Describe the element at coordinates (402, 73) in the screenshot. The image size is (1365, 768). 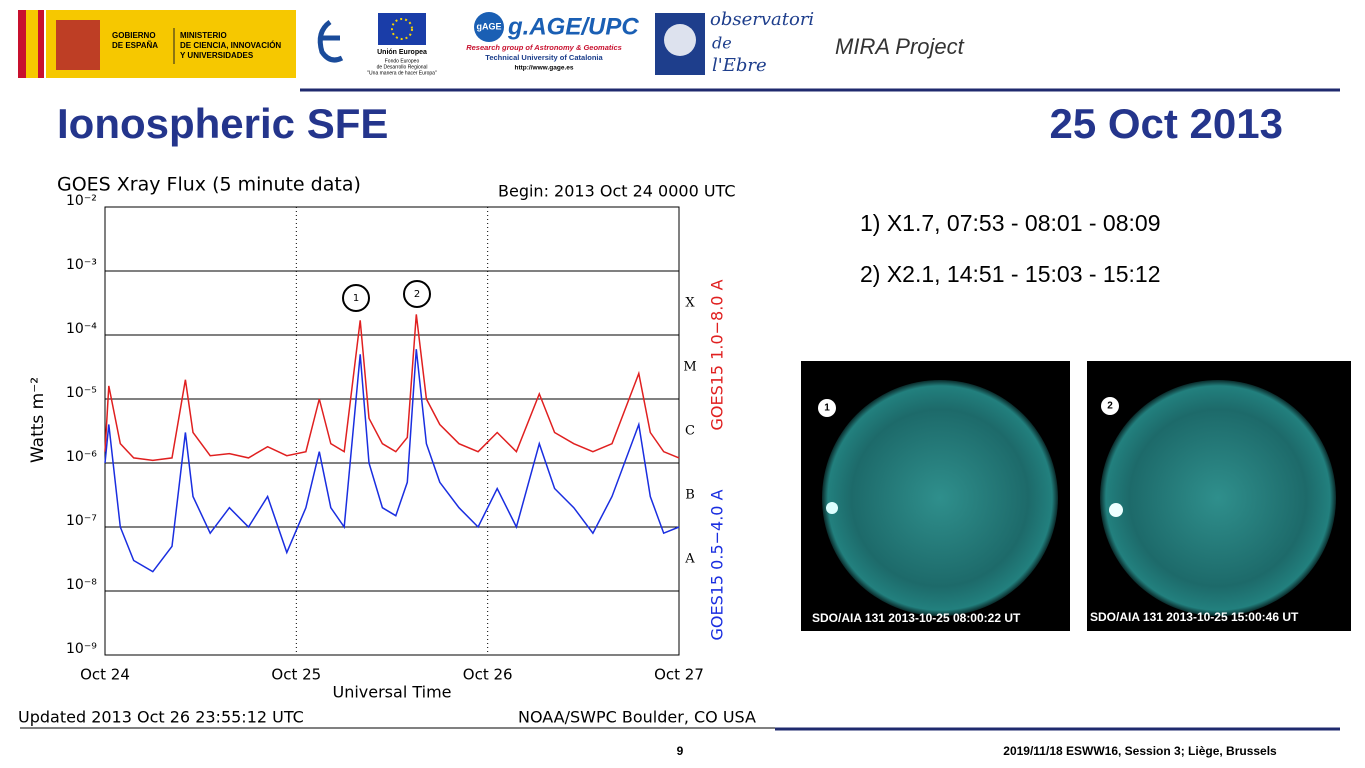
I see `eu-text: "Una manera de hacer Europa"` at that location.